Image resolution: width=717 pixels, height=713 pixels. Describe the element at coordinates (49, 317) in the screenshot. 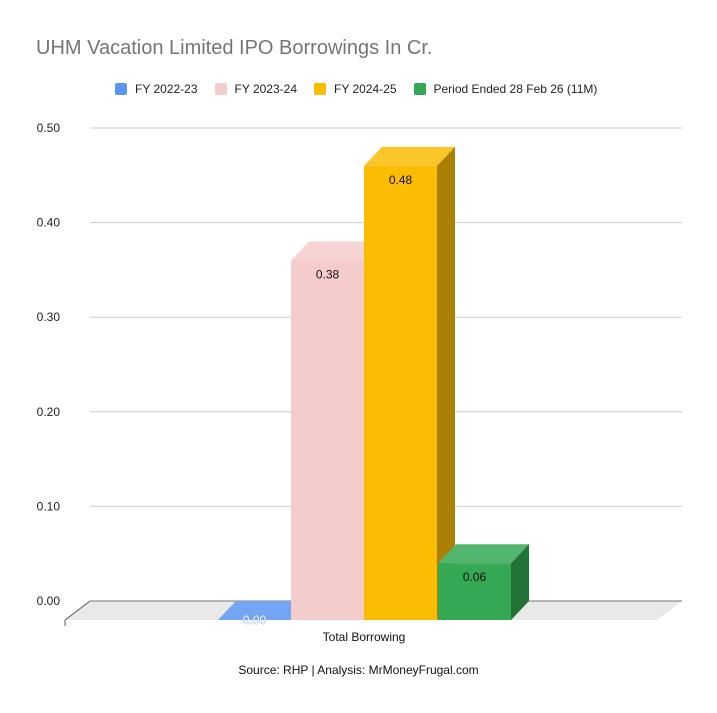

I see `y-tick-label: 0.30` at that location.